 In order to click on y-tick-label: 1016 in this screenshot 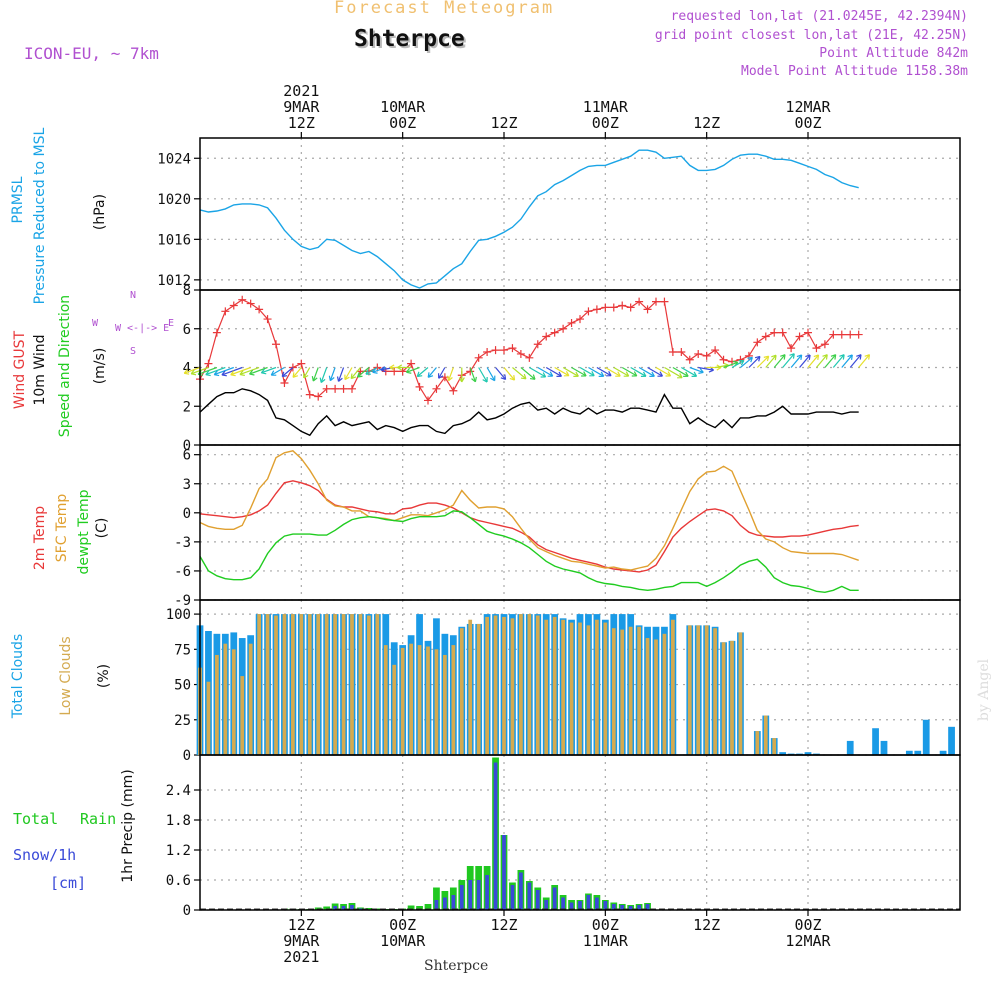, I will do `click(174, 240)`.